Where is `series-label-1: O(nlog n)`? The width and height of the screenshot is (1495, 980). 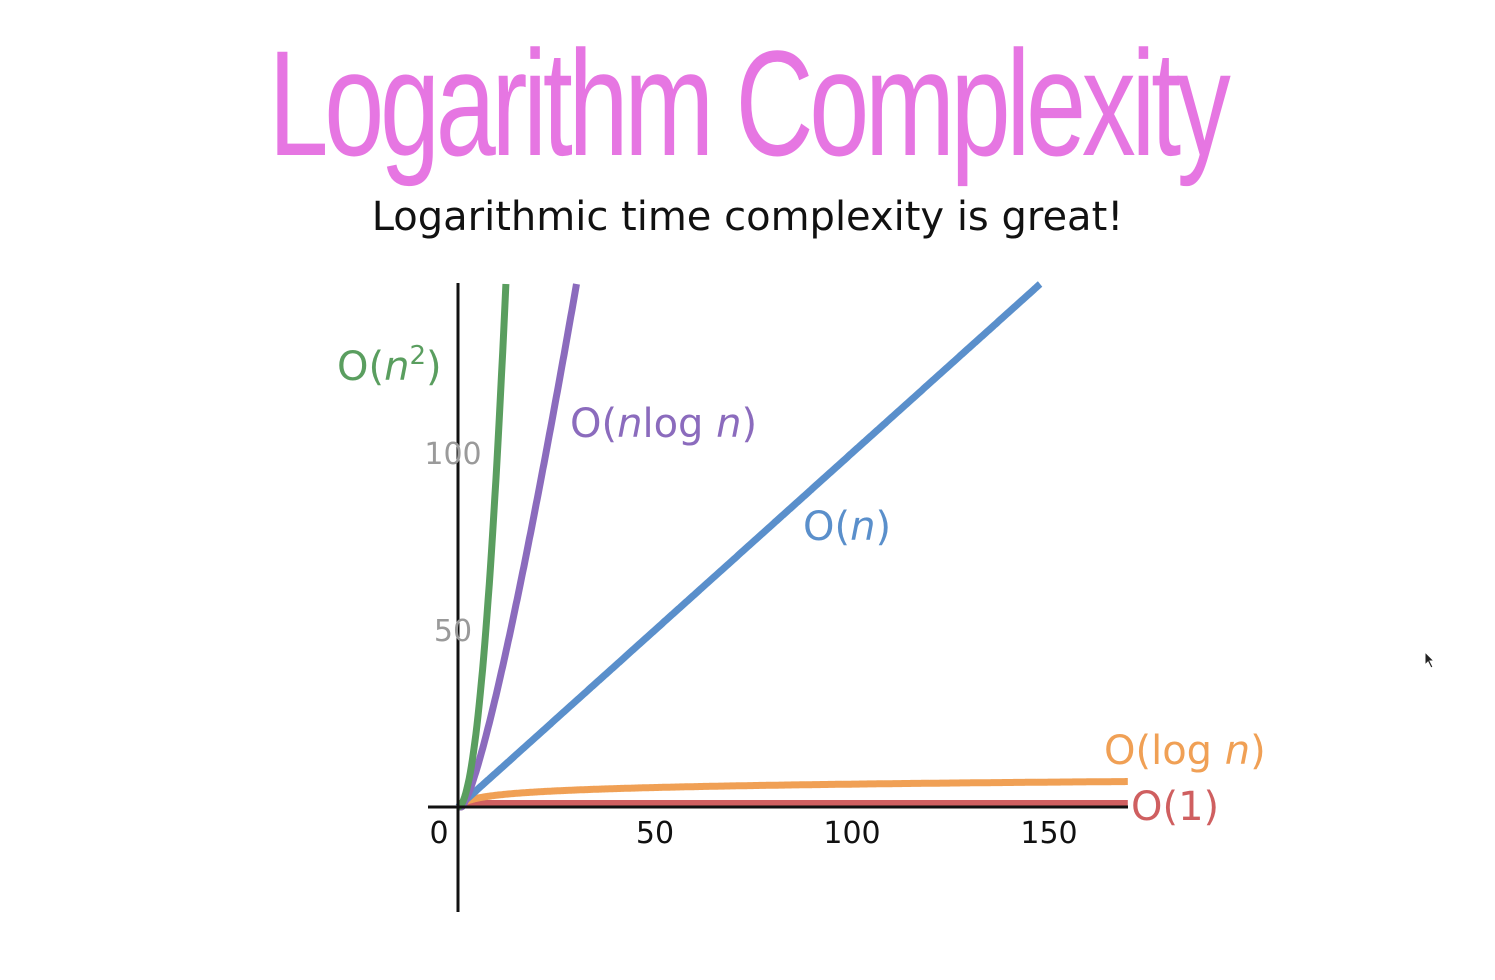 series-label-1: O(nlog n) is located at coordinates (663, 424).